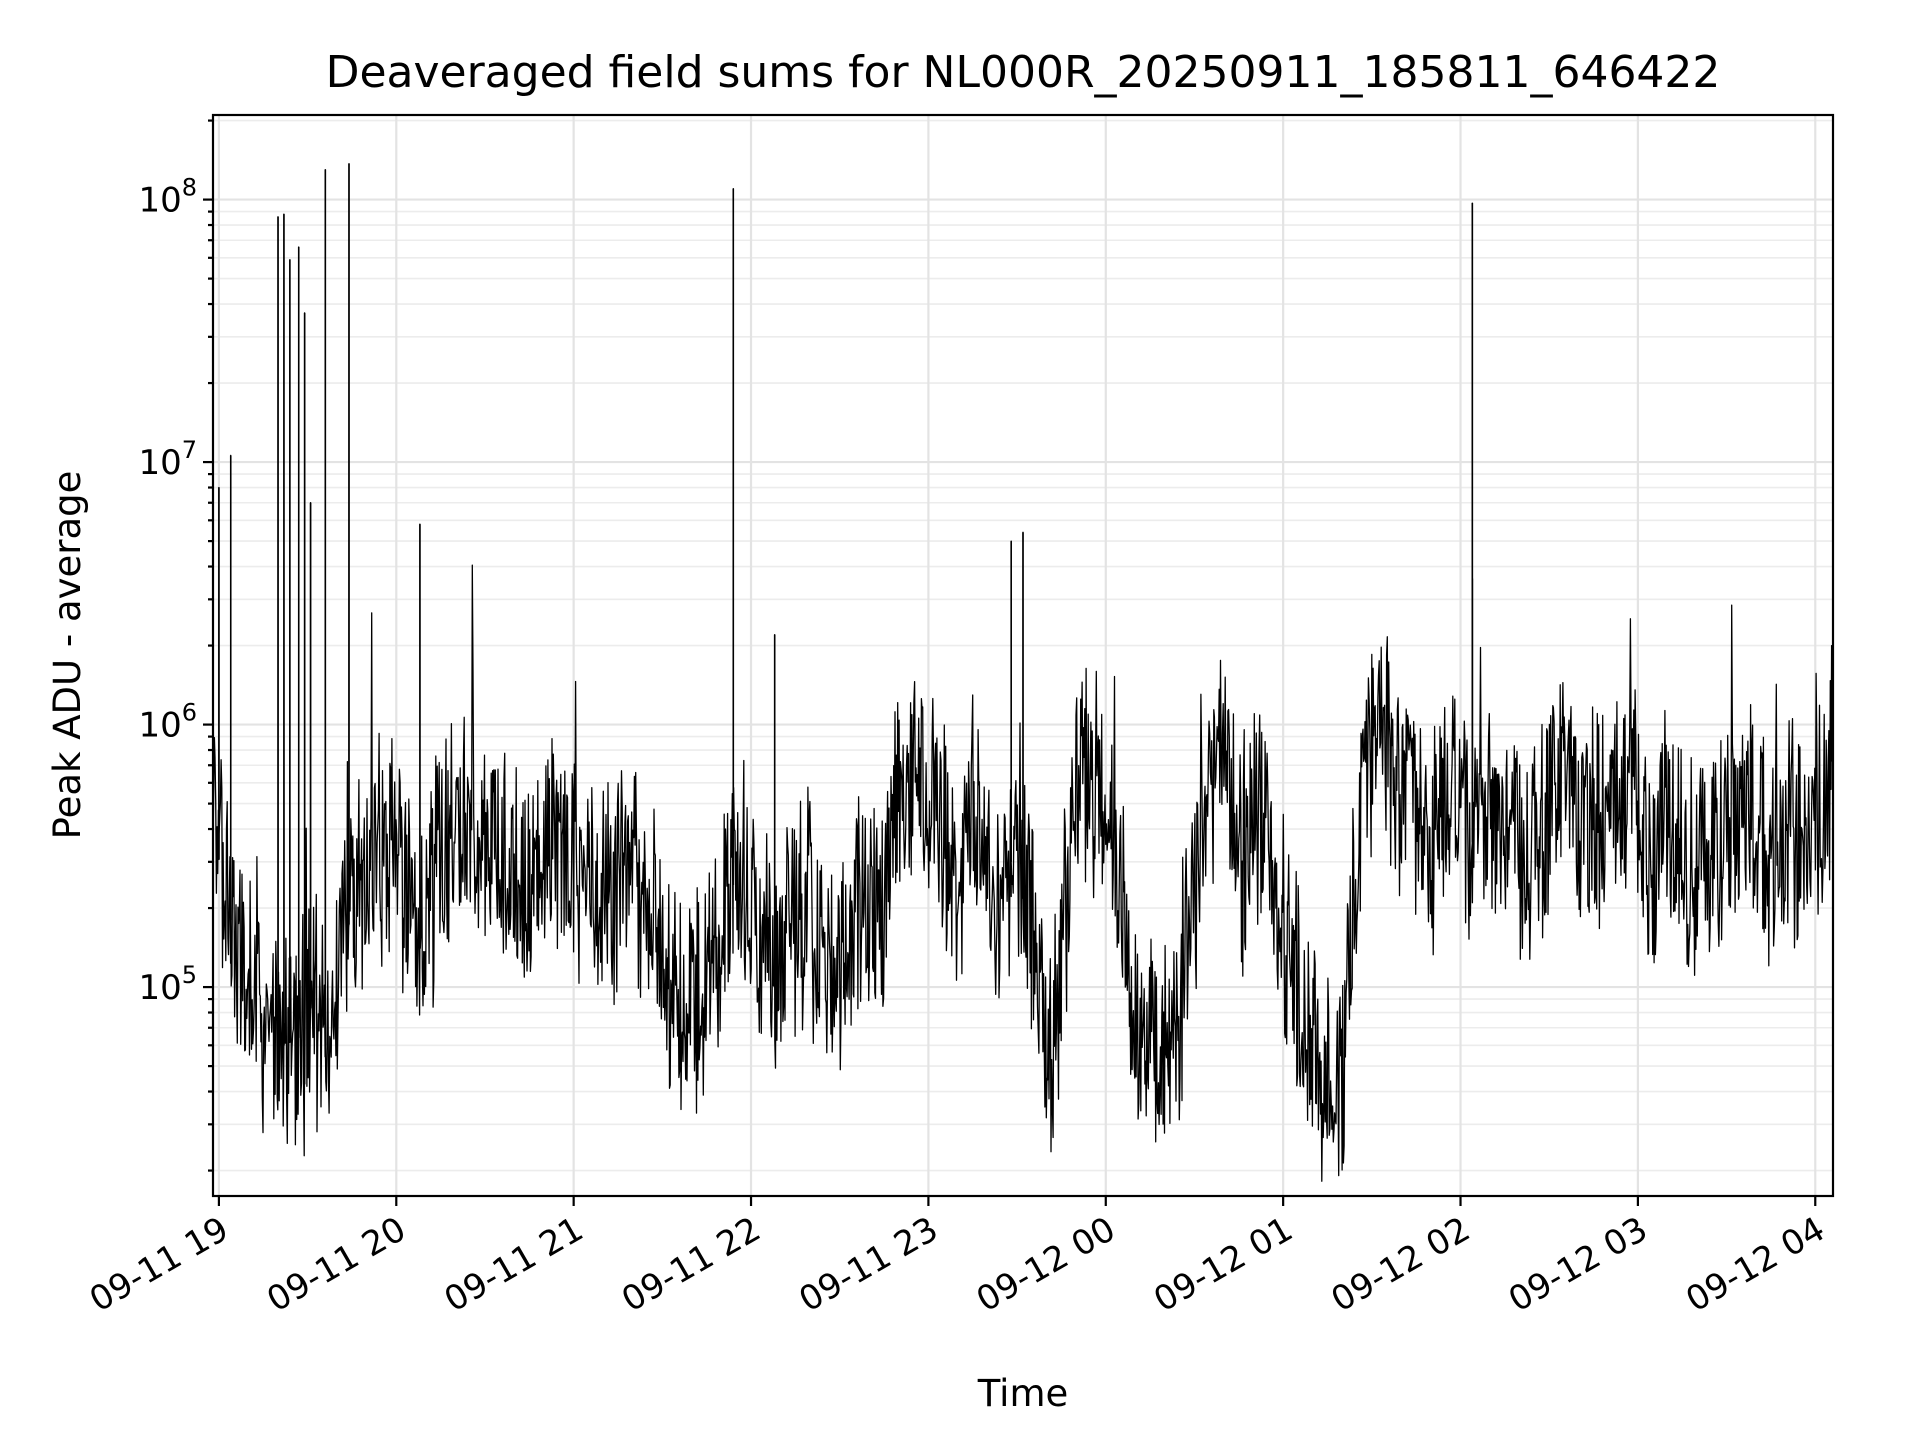 The height and width of the screenshot is (1440, 1920). I want to click on y-axis-label: Peak ADU - average, so click(67, 655).